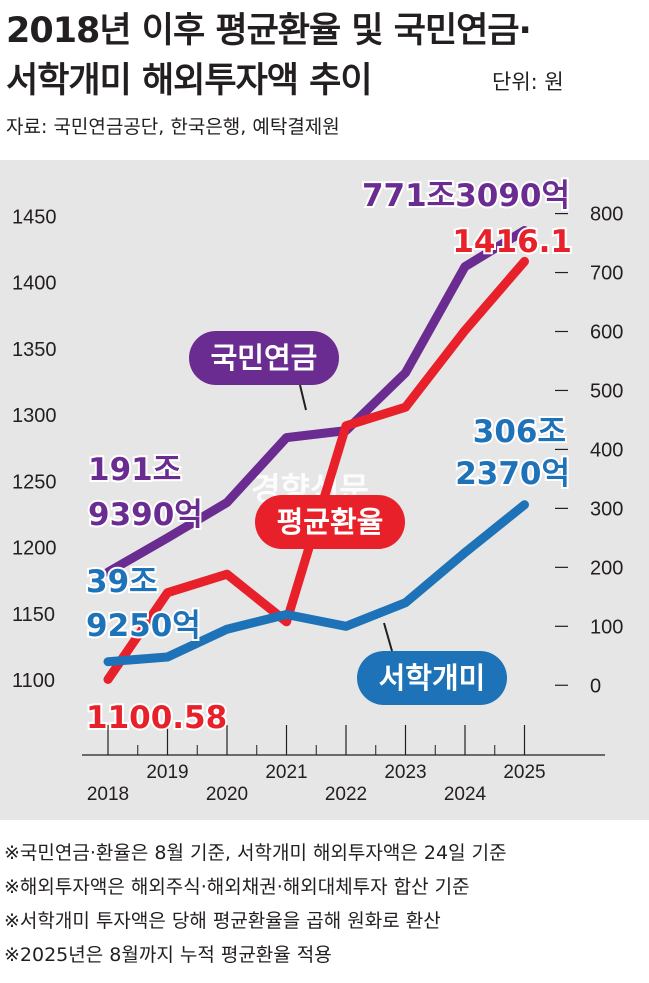  Describe the element at coordinates (303, 397) in the screenshot. I see `badge-pointer-pension` at that location.